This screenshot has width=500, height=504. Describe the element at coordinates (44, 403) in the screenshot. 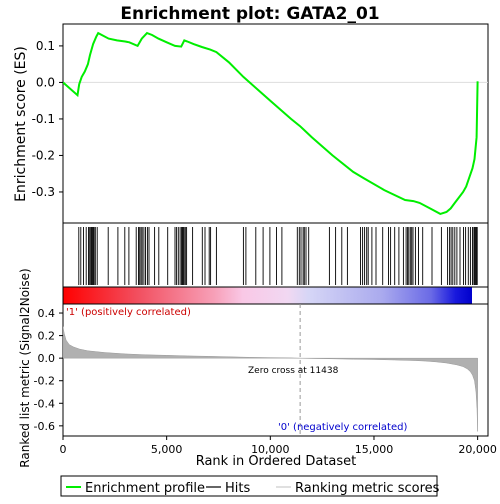

I see `metric-y-tick-label: -0.4` at that location.